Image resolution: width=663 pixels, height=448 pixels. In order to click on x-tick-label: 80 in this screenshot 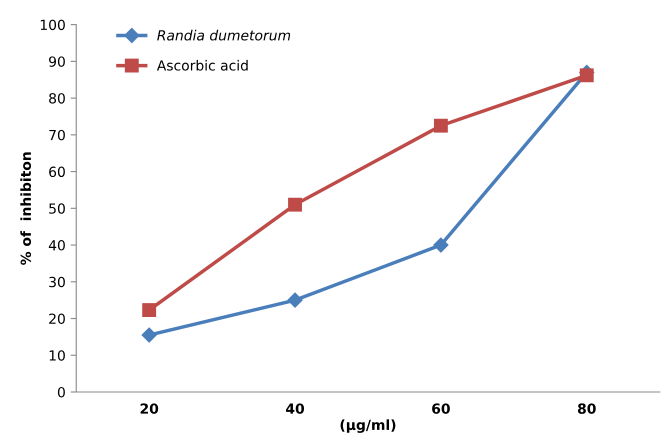, I will do `click(587, 408)`.